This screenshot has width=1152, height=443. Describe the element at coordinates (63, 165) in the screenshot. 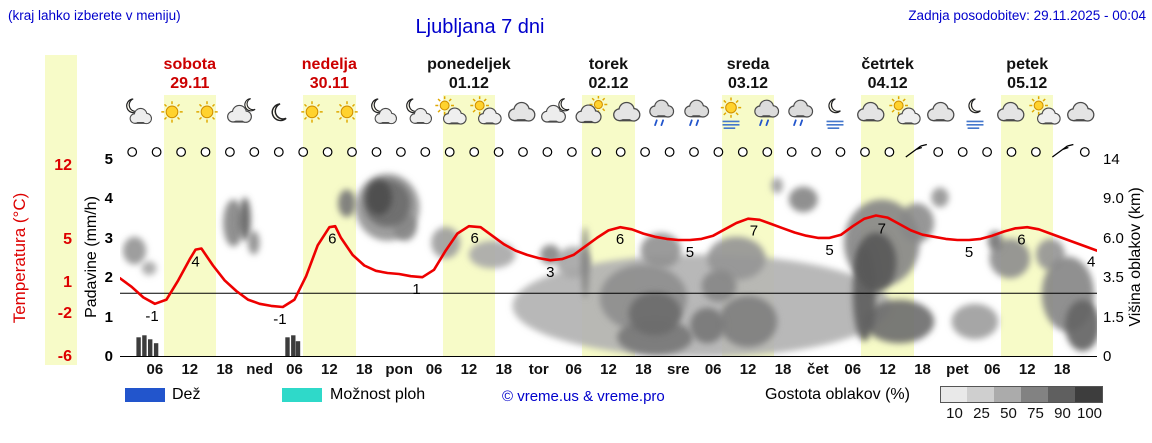

I see `temp-tick-label: 12` at that location.